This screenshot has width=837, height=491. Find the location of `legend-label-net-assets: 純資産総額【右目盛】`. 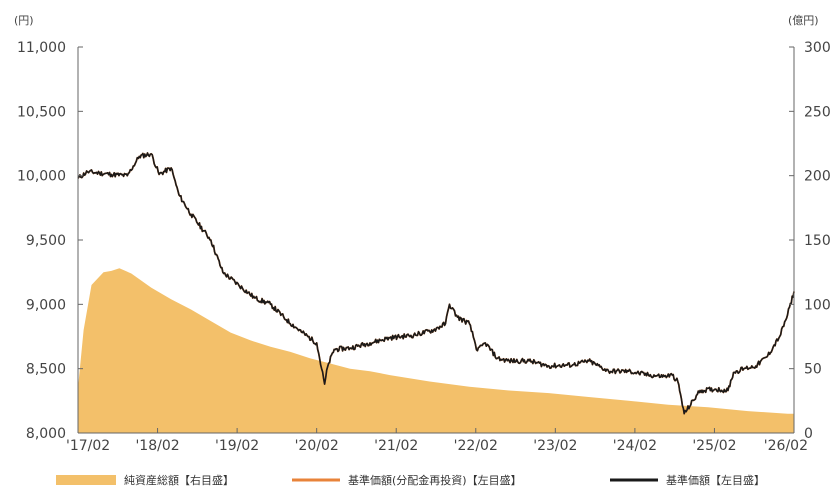

legend-label-net-assets: 純資産総額【右目盛】 is located at coordinates (179, 480).